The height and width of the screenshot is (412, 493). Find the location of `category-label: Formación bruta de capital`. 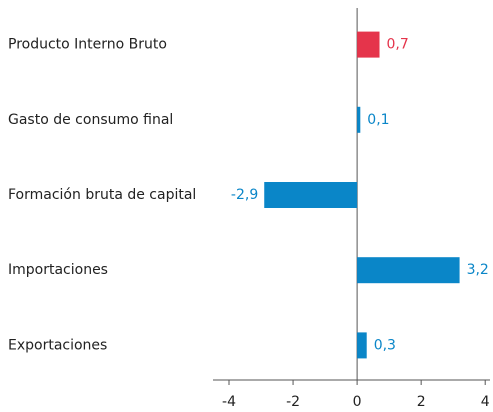

category-label: Formación bruta de capital is located at coordinates (102, 195).